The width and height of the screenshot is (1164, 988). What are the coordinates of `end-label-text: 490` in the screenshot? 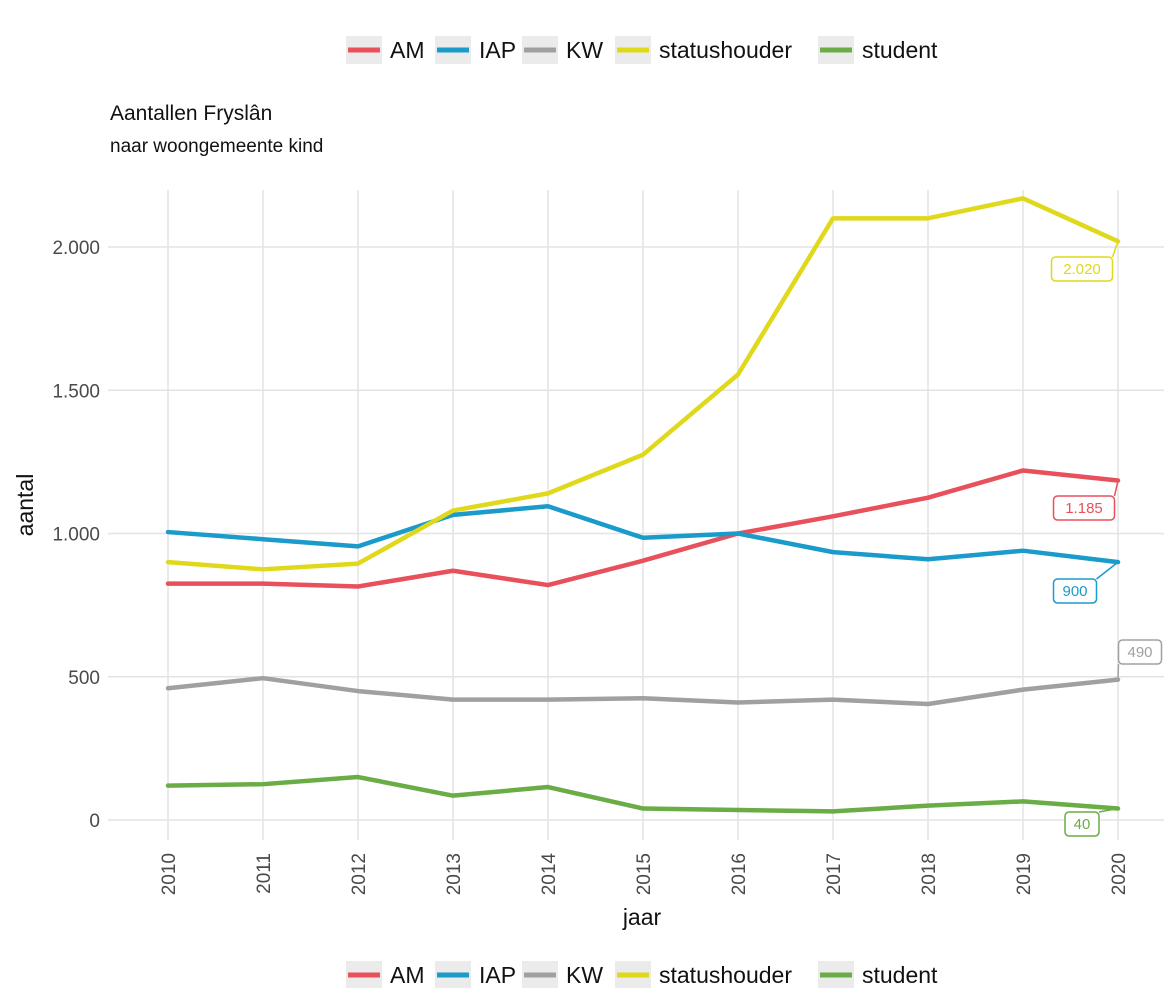 It's located at (1139, 652).